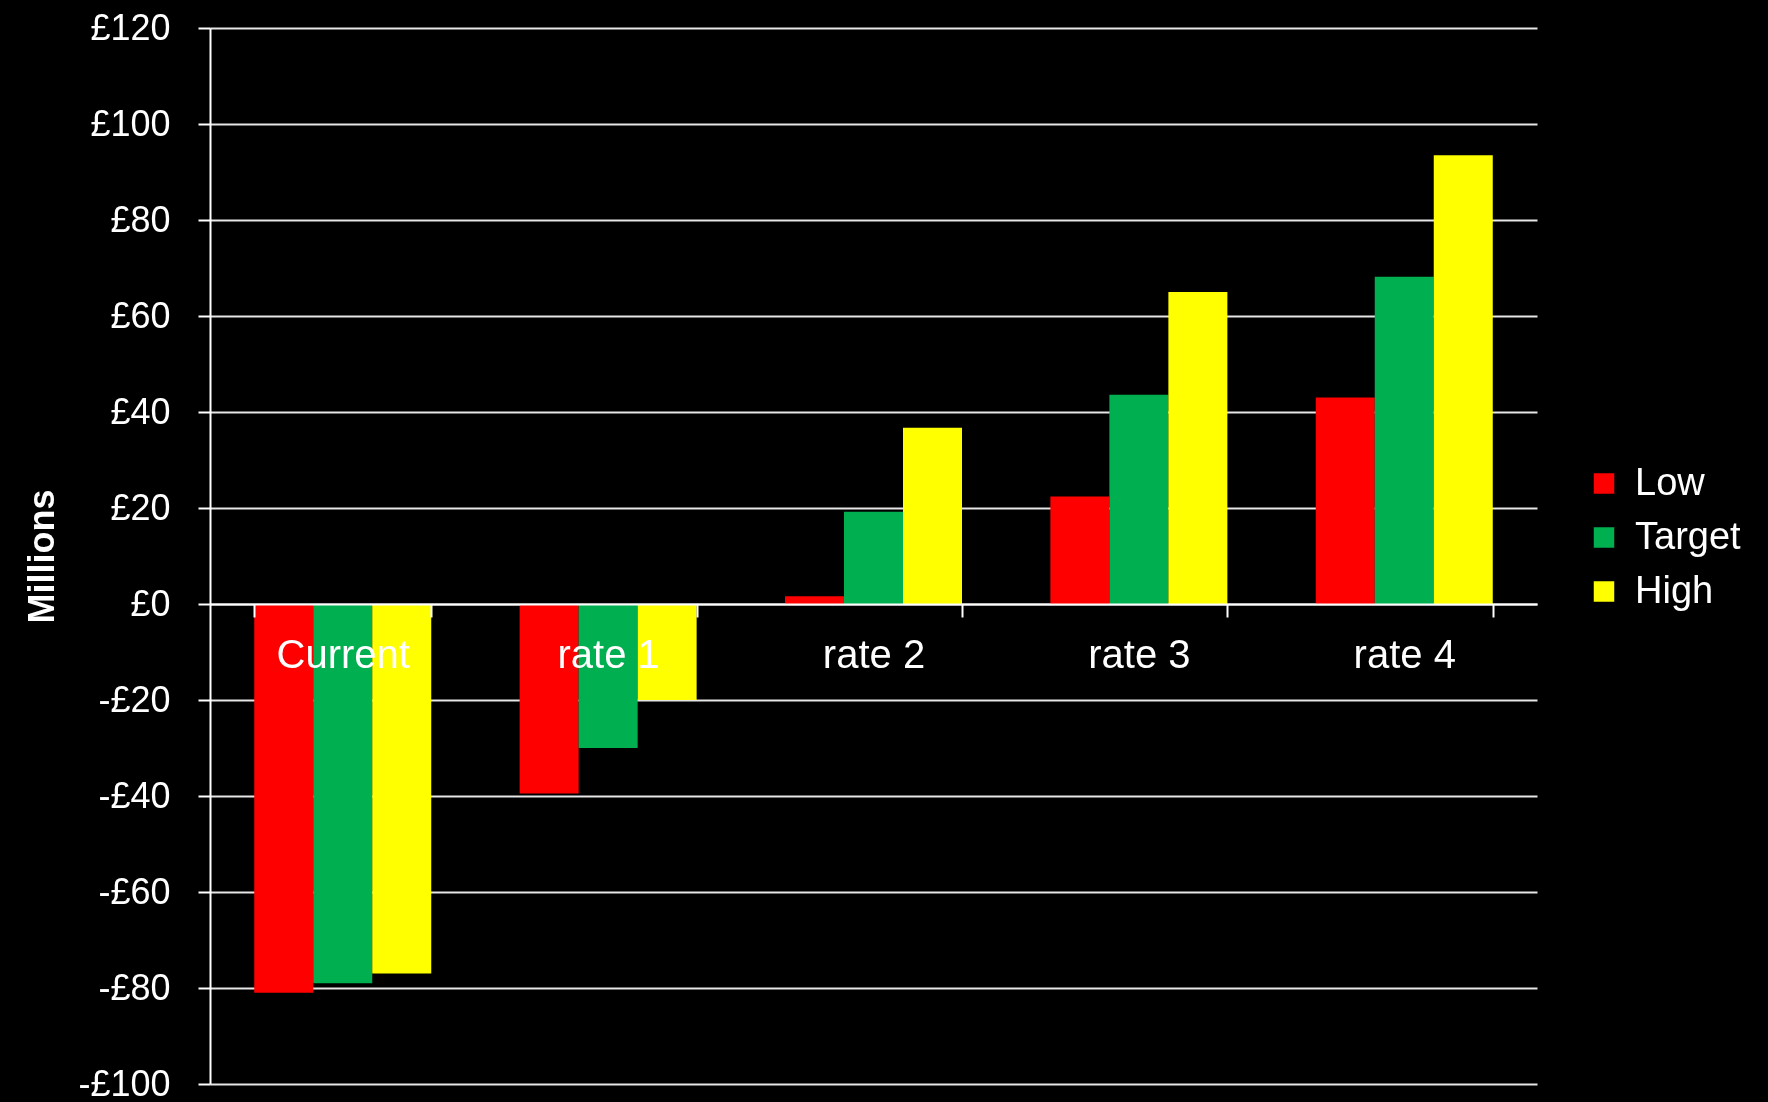 Image resolution: width=1768 pixels, height=1102 pixels. Describe the element at coordinates (134, 987) in the screenshot. I see `y-tick-label: -£80` at that location.